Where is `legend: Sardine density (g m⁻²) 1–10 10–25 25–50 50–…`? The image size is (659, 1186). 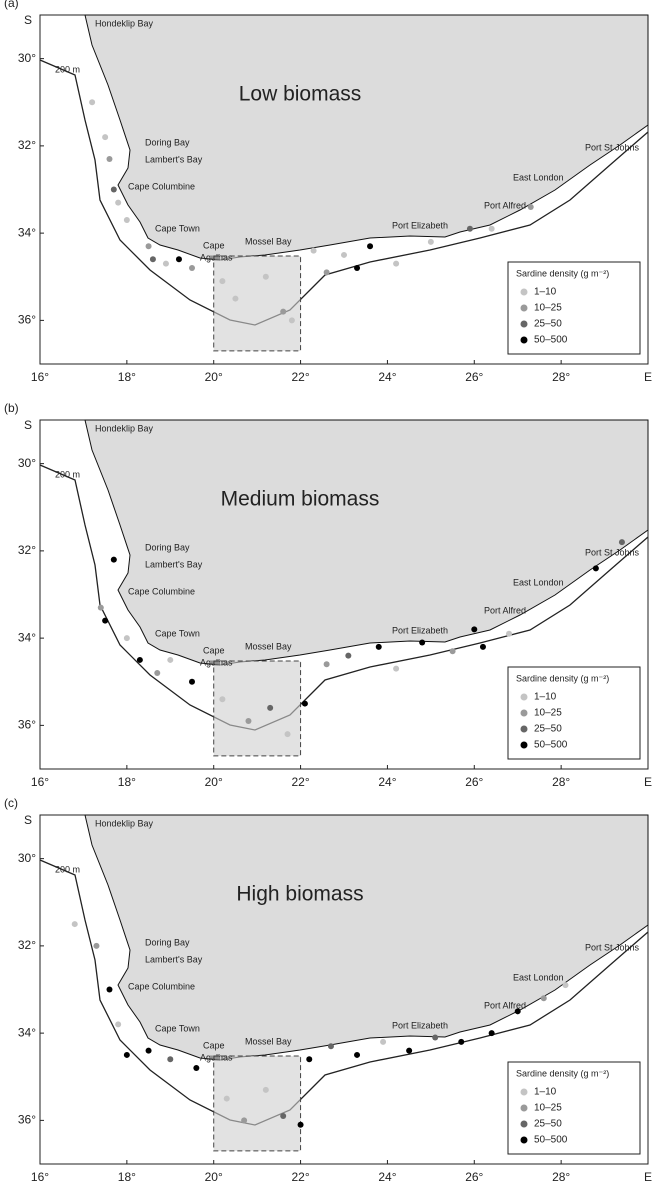
legend: Sardine density (g m⁻²) 1–10 10–25 25–50 50–… is located at coordinates (574, 713).